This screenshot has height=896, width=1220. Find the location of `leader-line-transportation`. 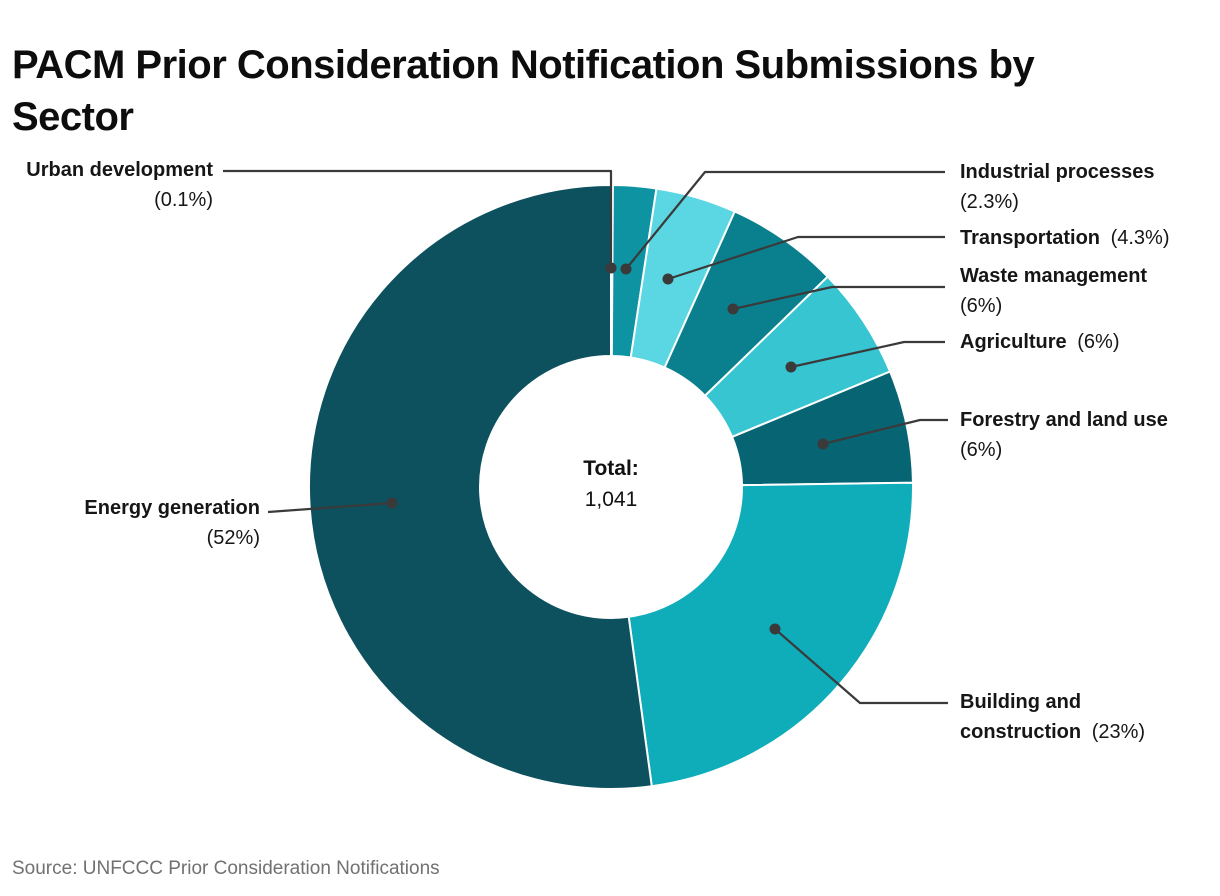

leader-line-transportation is located at coordinates (806, 258).